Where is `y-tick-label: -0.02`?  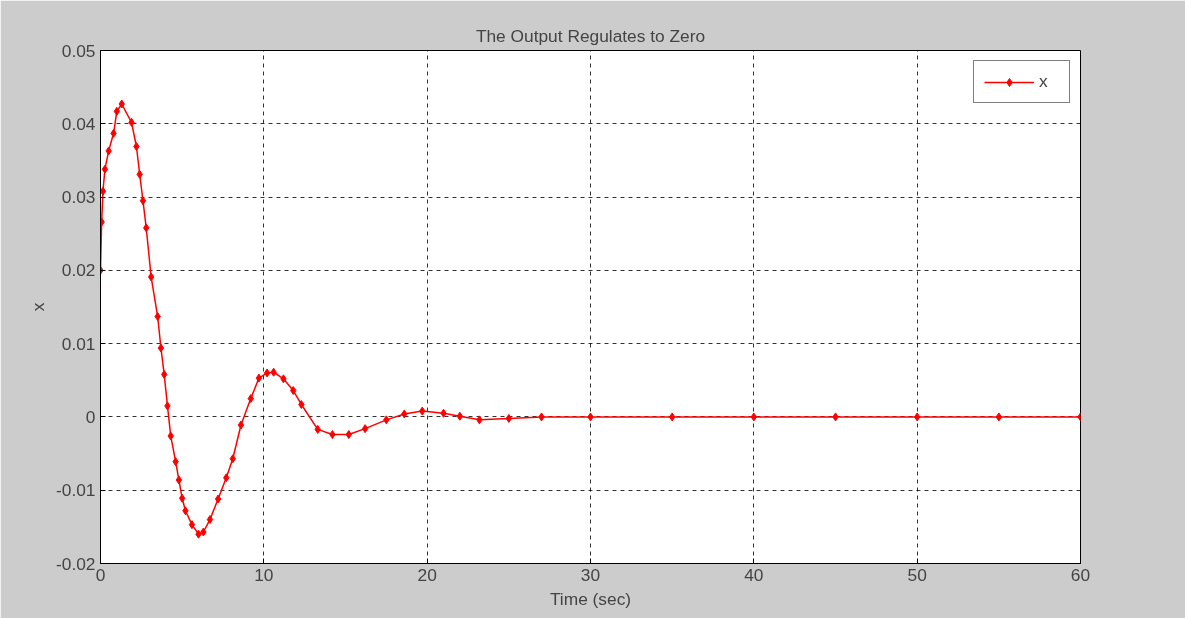
y-tick-label: -0.02 is located at coordinates (76, 563).